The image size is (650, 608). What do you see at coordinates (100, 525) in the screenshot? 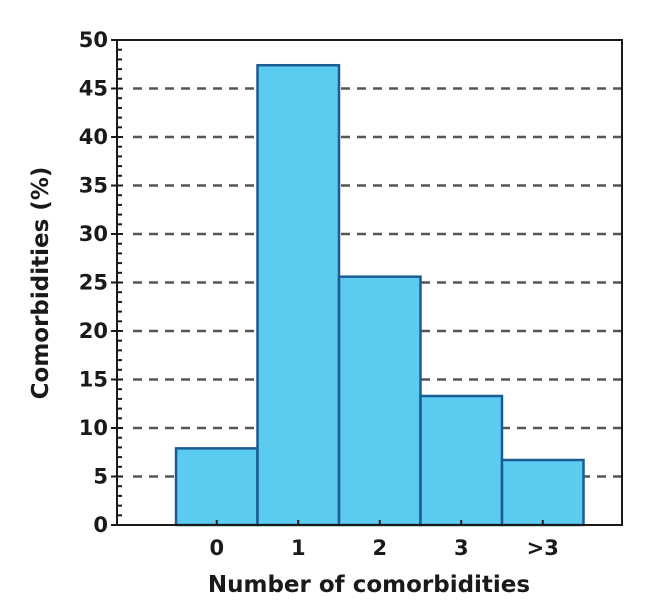
I see `y-tick-label-0: 0` at bounding box center [100, 525].